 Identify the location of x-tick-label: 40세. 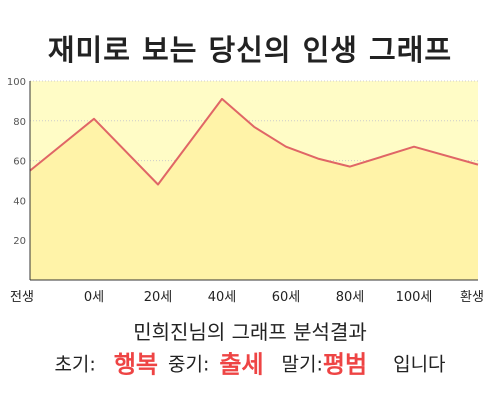
(222, 297).